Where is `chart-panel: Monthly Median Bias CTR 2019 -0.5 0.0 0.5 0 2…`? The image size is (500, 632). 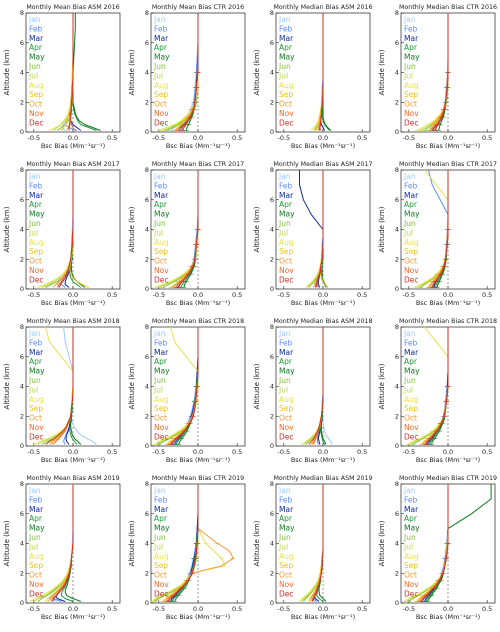 chart-panel: Monthly Median Bias CTR 2019 -0.5 0.0 0.5 0 2… is located at coordinates (437, 548).